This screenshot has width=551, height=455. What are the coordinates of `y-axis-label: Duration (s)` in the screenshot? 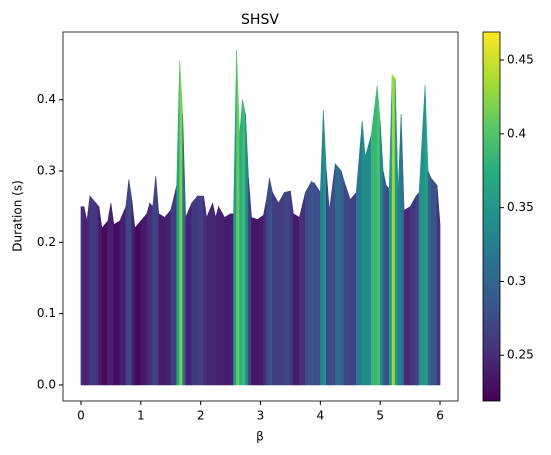 It's located at (18, 216).